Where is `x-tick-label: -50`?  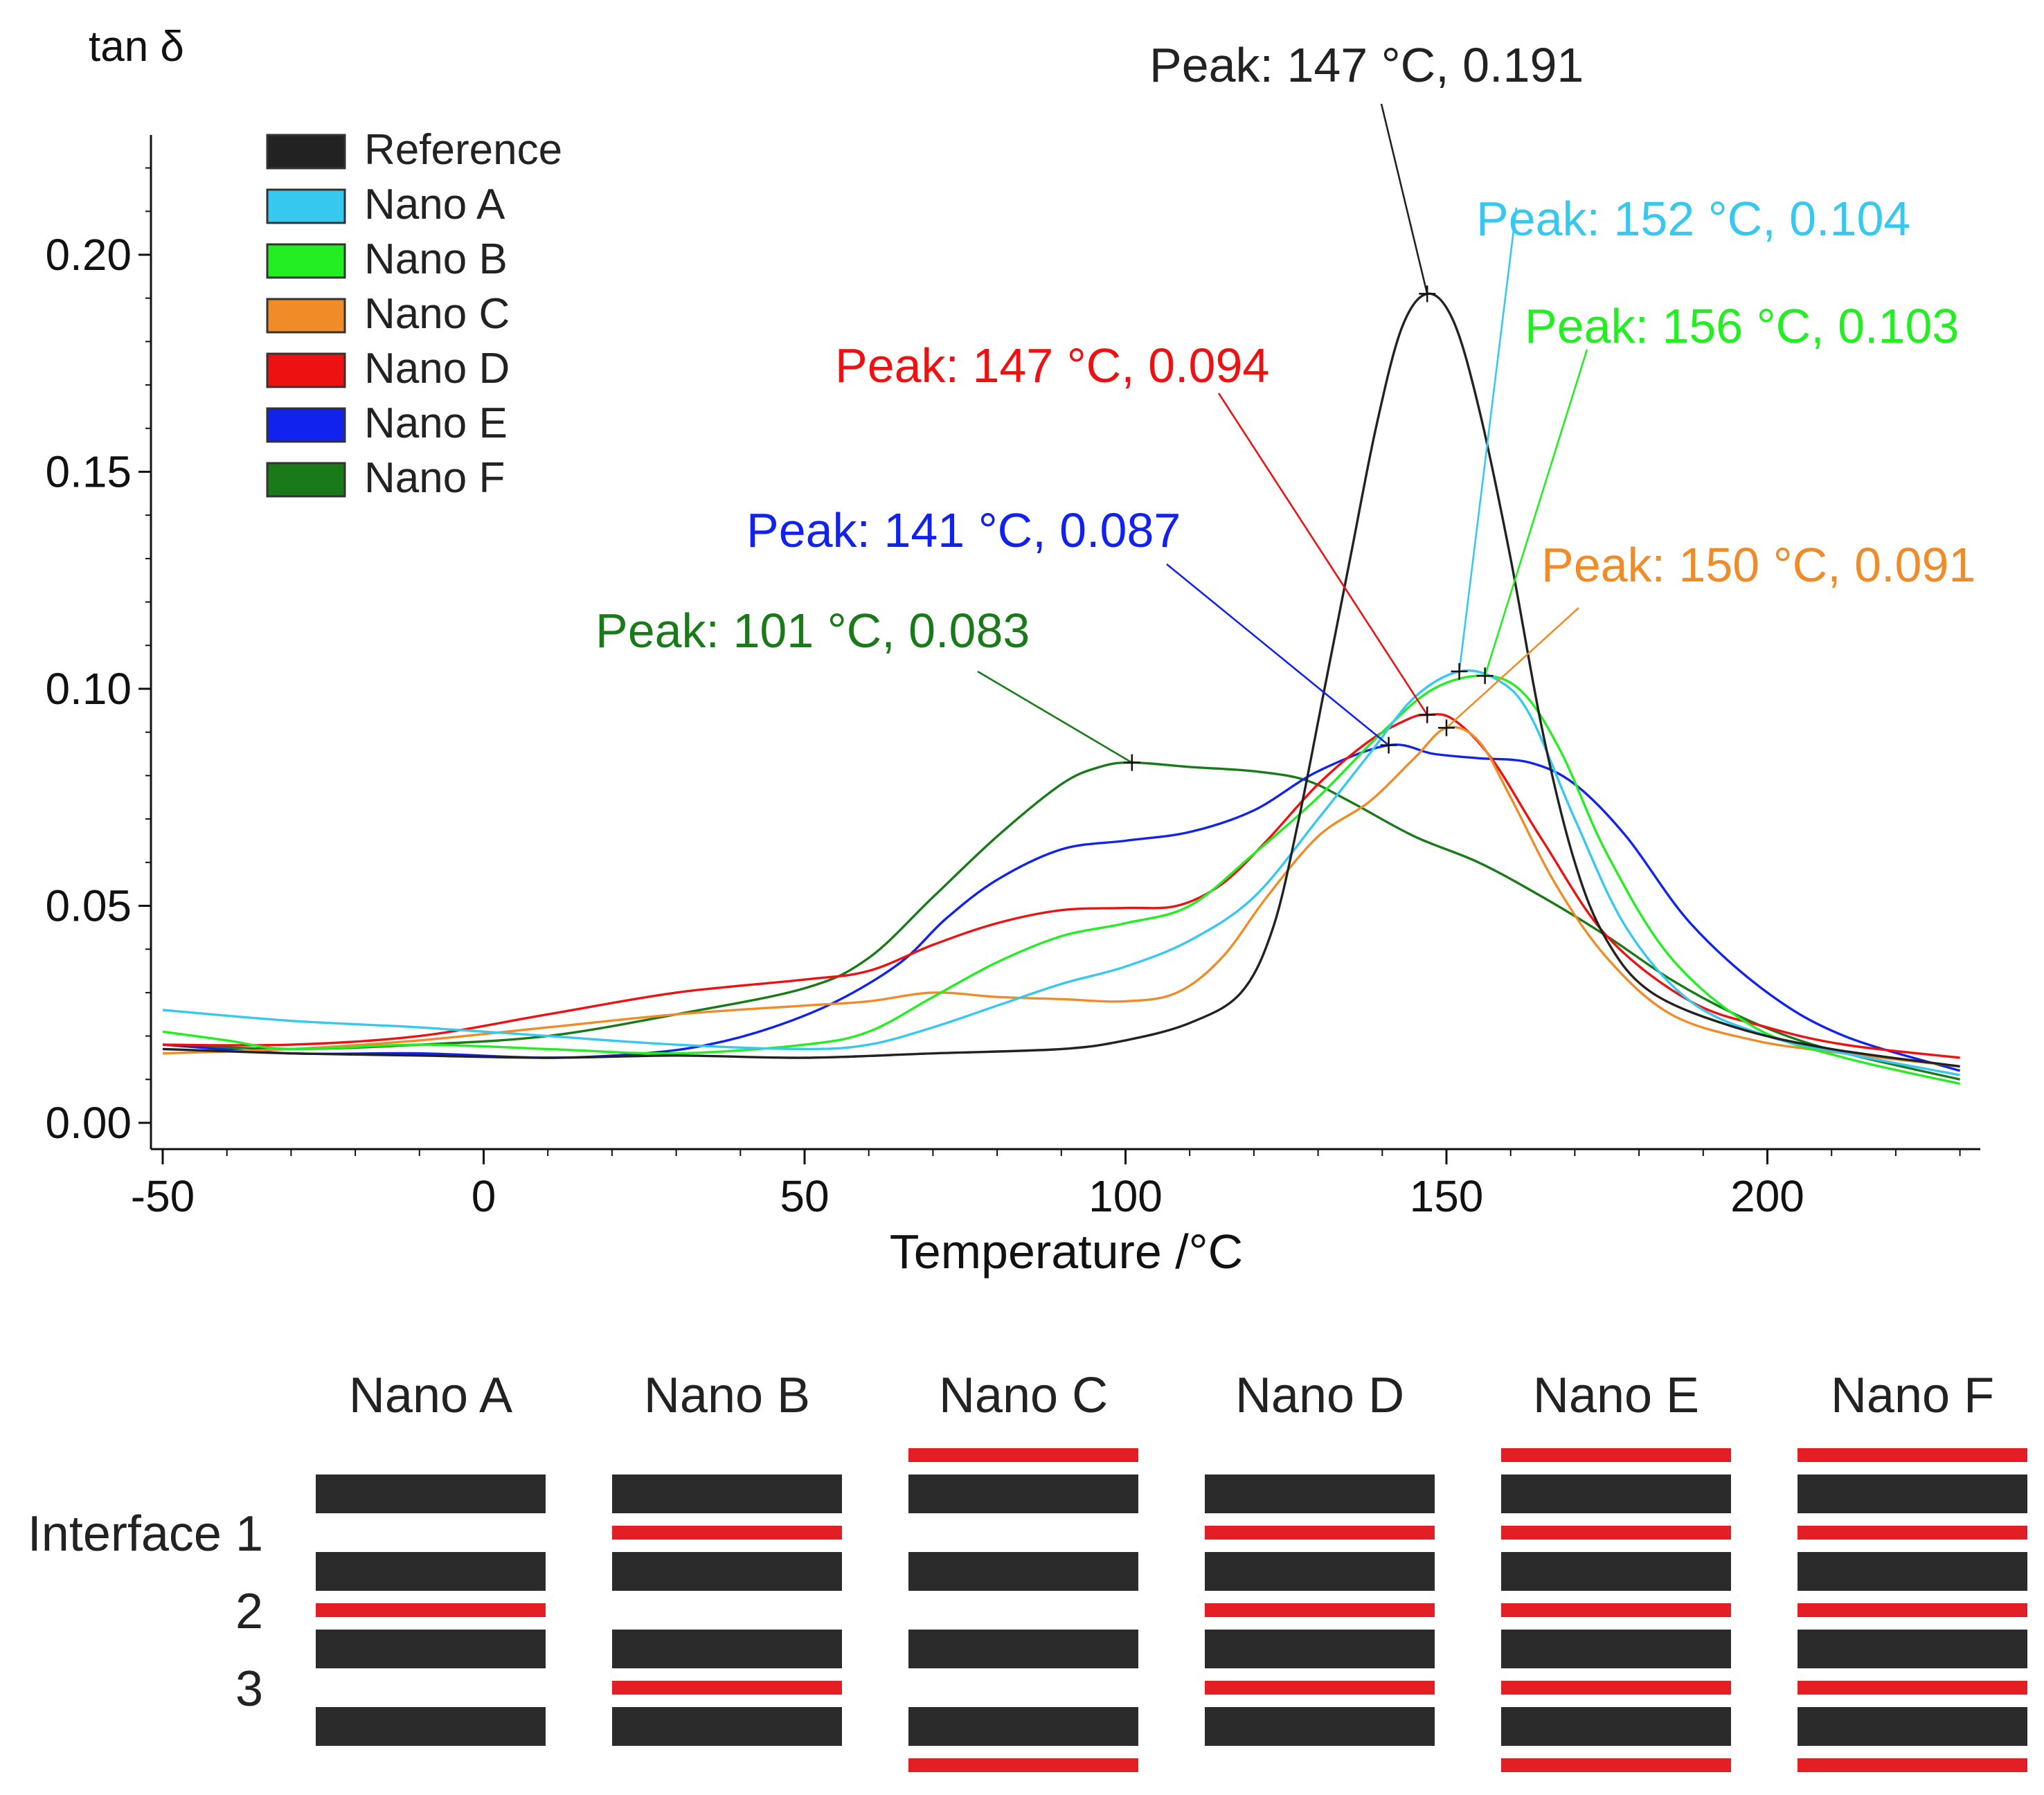 x-tick-label: -50 is located at coordinates (163, 1196).